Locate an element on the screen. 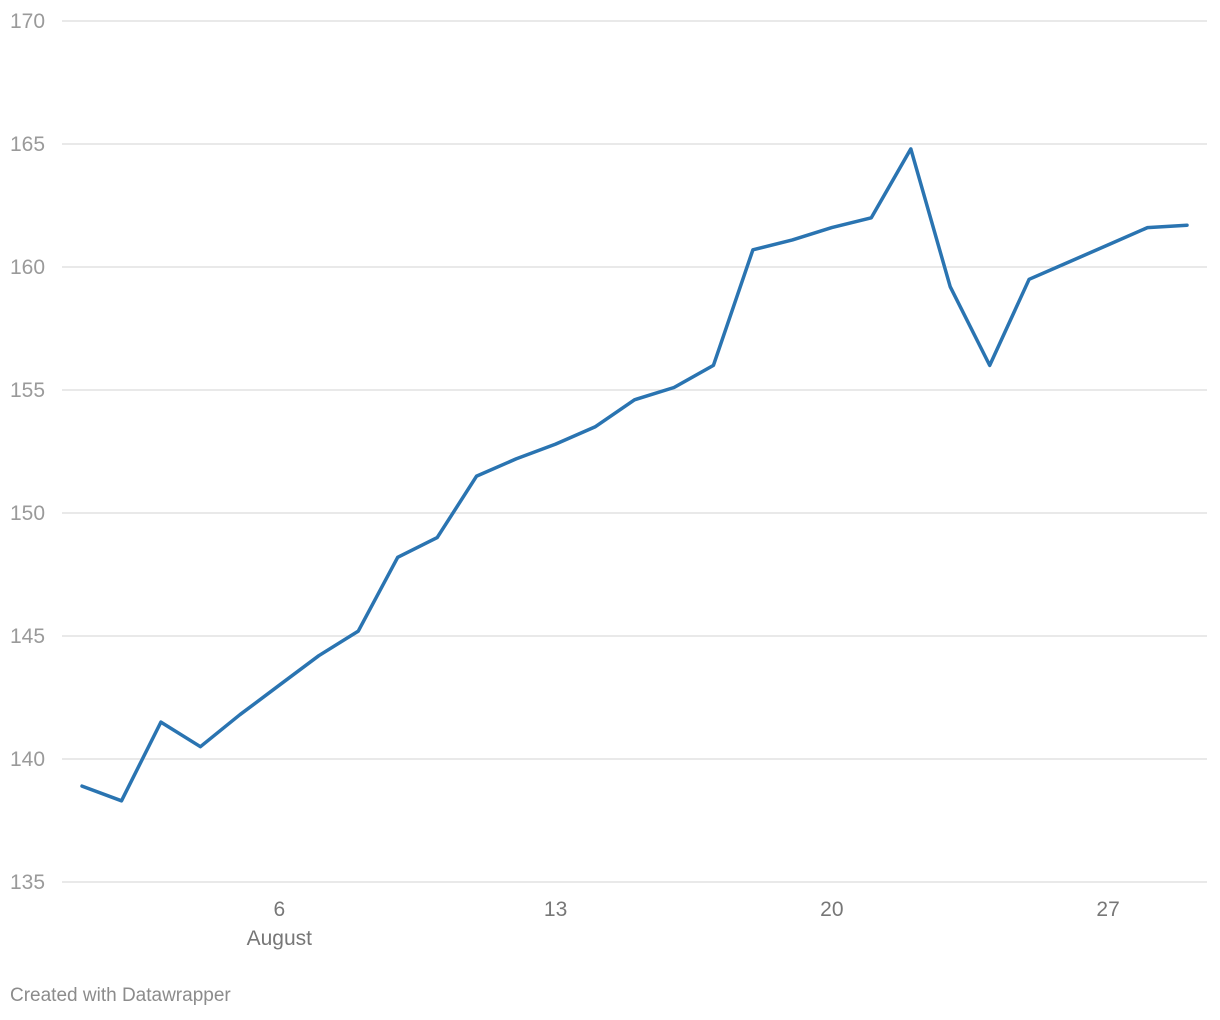 The height and width of the screenshot is (1020, 1220). y-axis-tick-labels: 135 140 145 150 155 160 165 170 is located at coordinates (27, 452).